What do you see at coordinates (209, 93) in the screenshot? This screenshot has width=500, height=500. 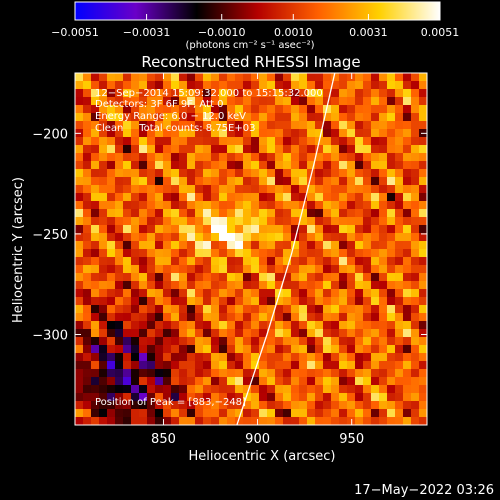 I see `annotation-time: 12−Sep−2014 15:09:32.000 to 15:15:32.000` at bounding box center [209, 93].